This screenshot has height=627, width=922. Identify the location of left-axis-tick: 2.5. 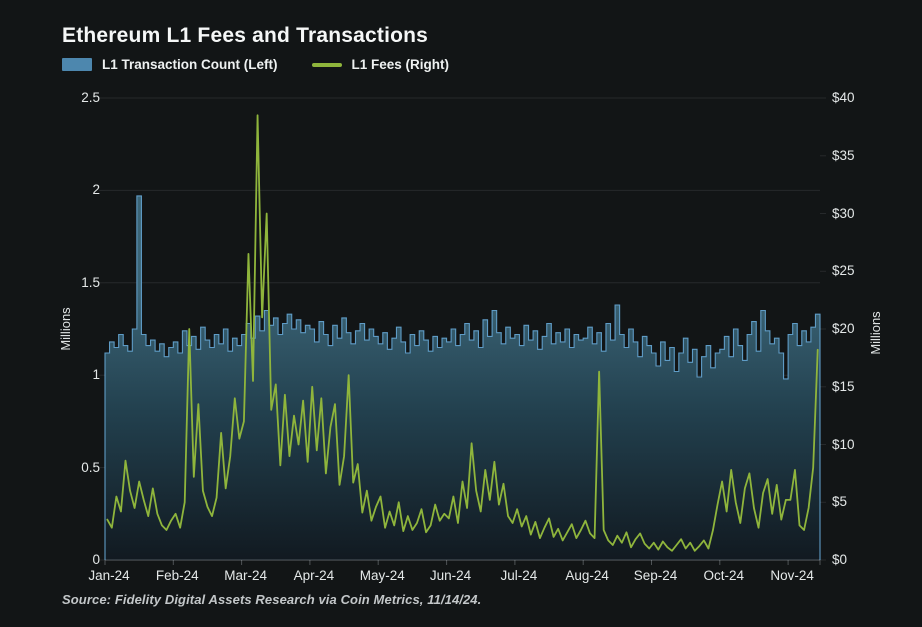
(90, 97).